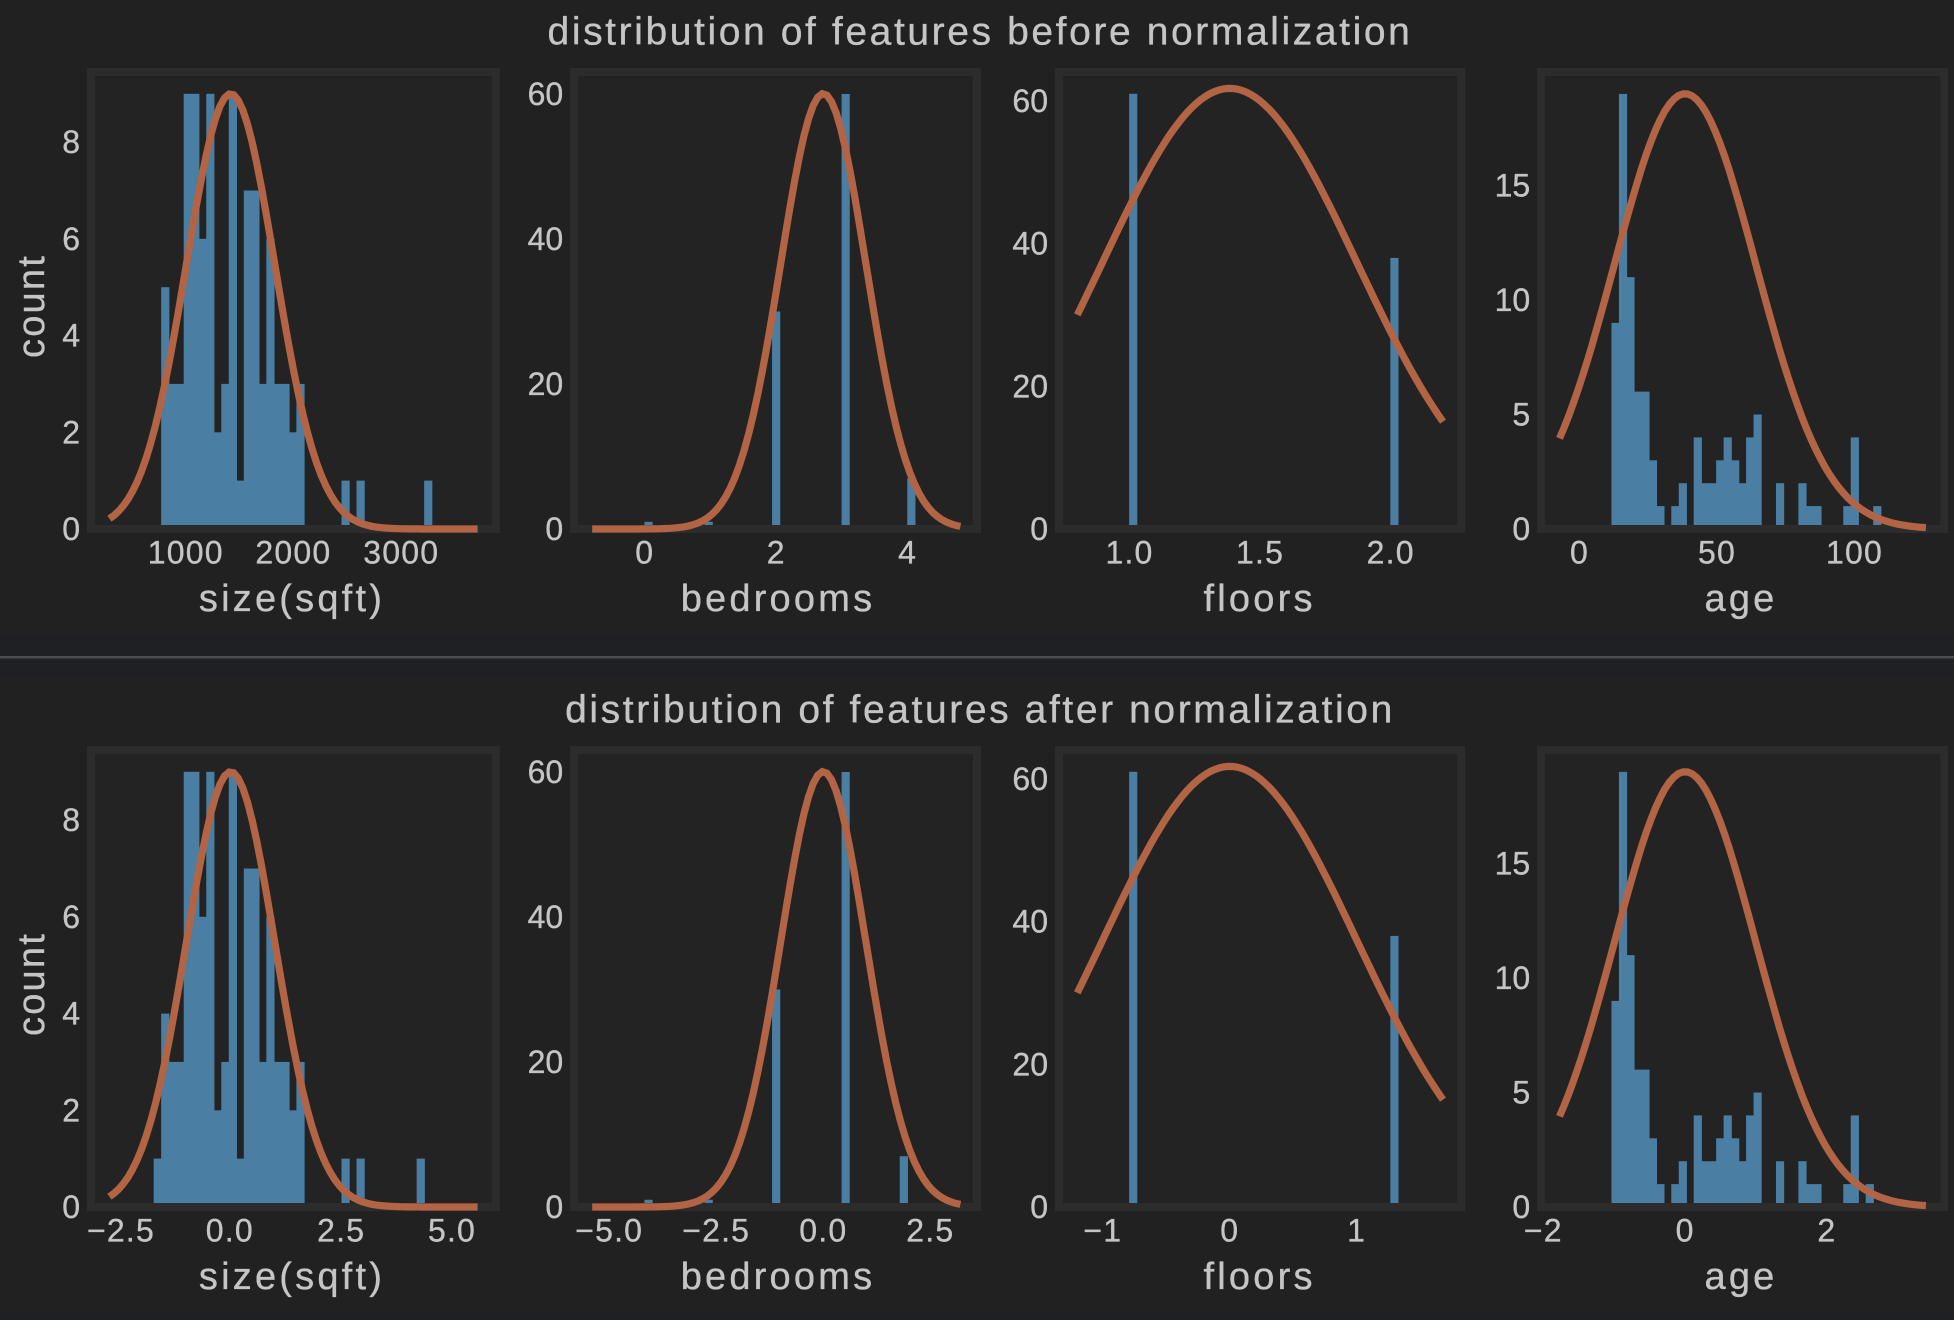 This screenshot has height=1320, width=1954. I want to click on svg-text: 1.0, so click(1129, 553).